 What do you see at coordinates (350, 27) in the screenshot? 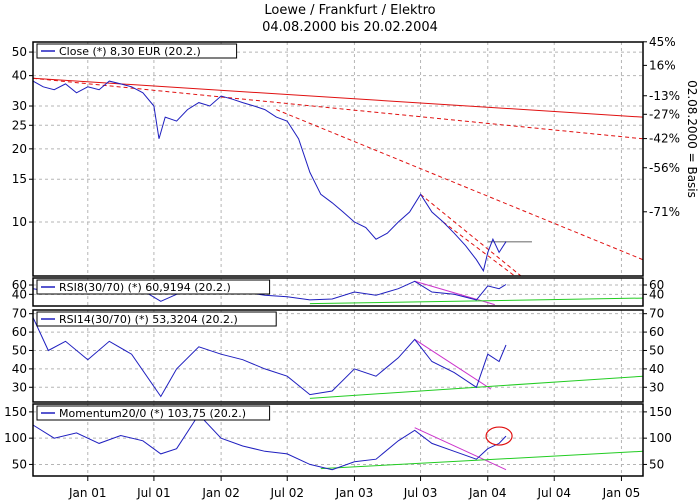
I see `chart-subtitle: 04.08.2000 bis 20.02.2004` at bounding box center [350, 27].